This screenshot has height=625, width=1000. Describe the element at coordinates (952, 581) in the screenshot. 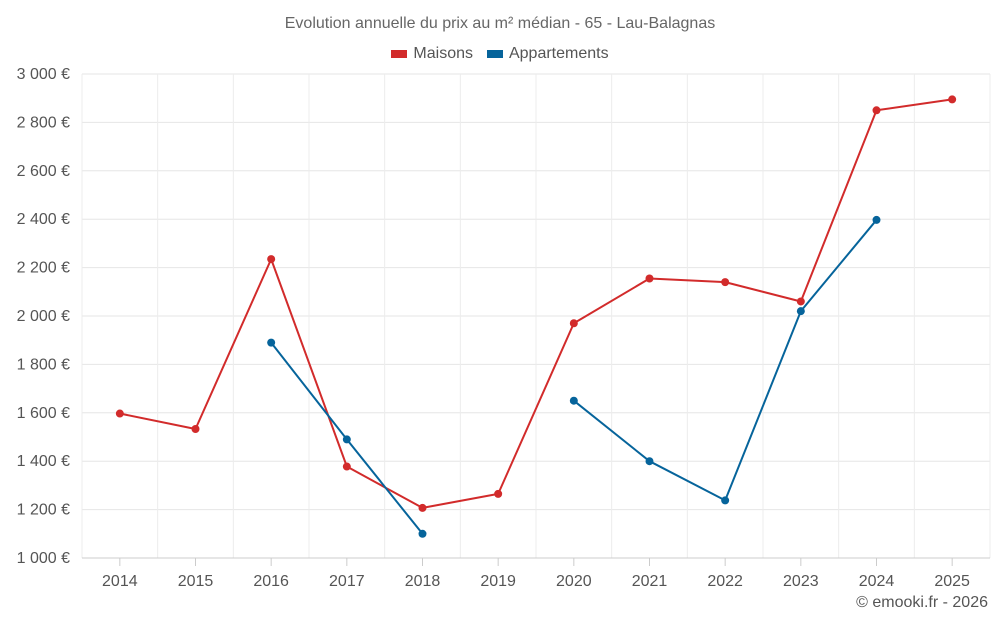

I see `x-tick-label: 2025` at that location.